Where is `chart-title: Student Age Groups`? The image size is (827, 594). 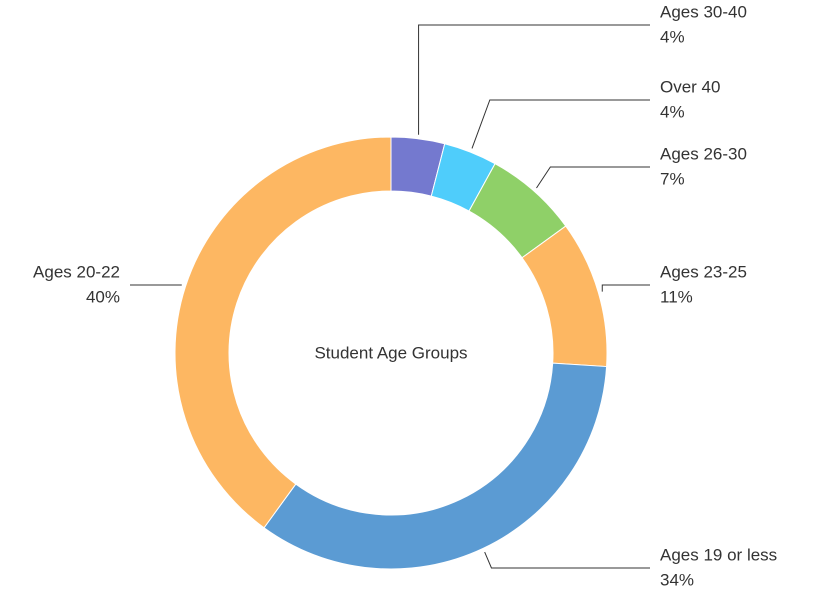
chart-title: Student Age Groups is located at coordinates (390, 352).